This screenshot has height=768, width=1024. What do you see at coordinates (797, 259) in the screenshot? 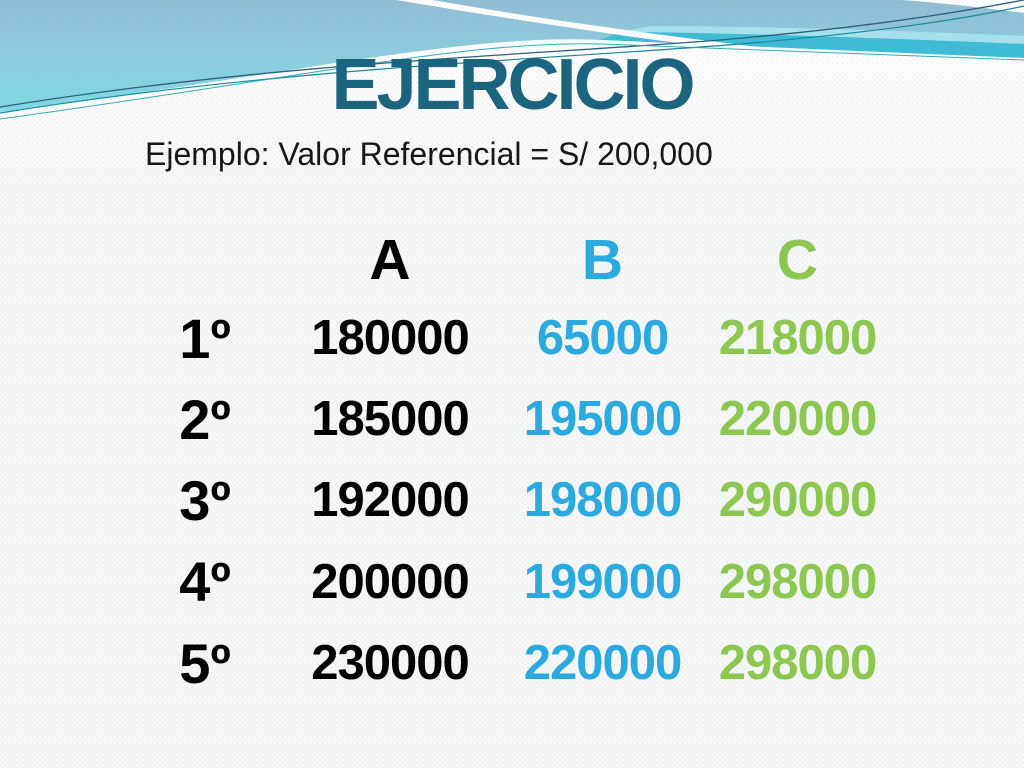
I see `column-header-c: C` at bounding box center [797, 259].